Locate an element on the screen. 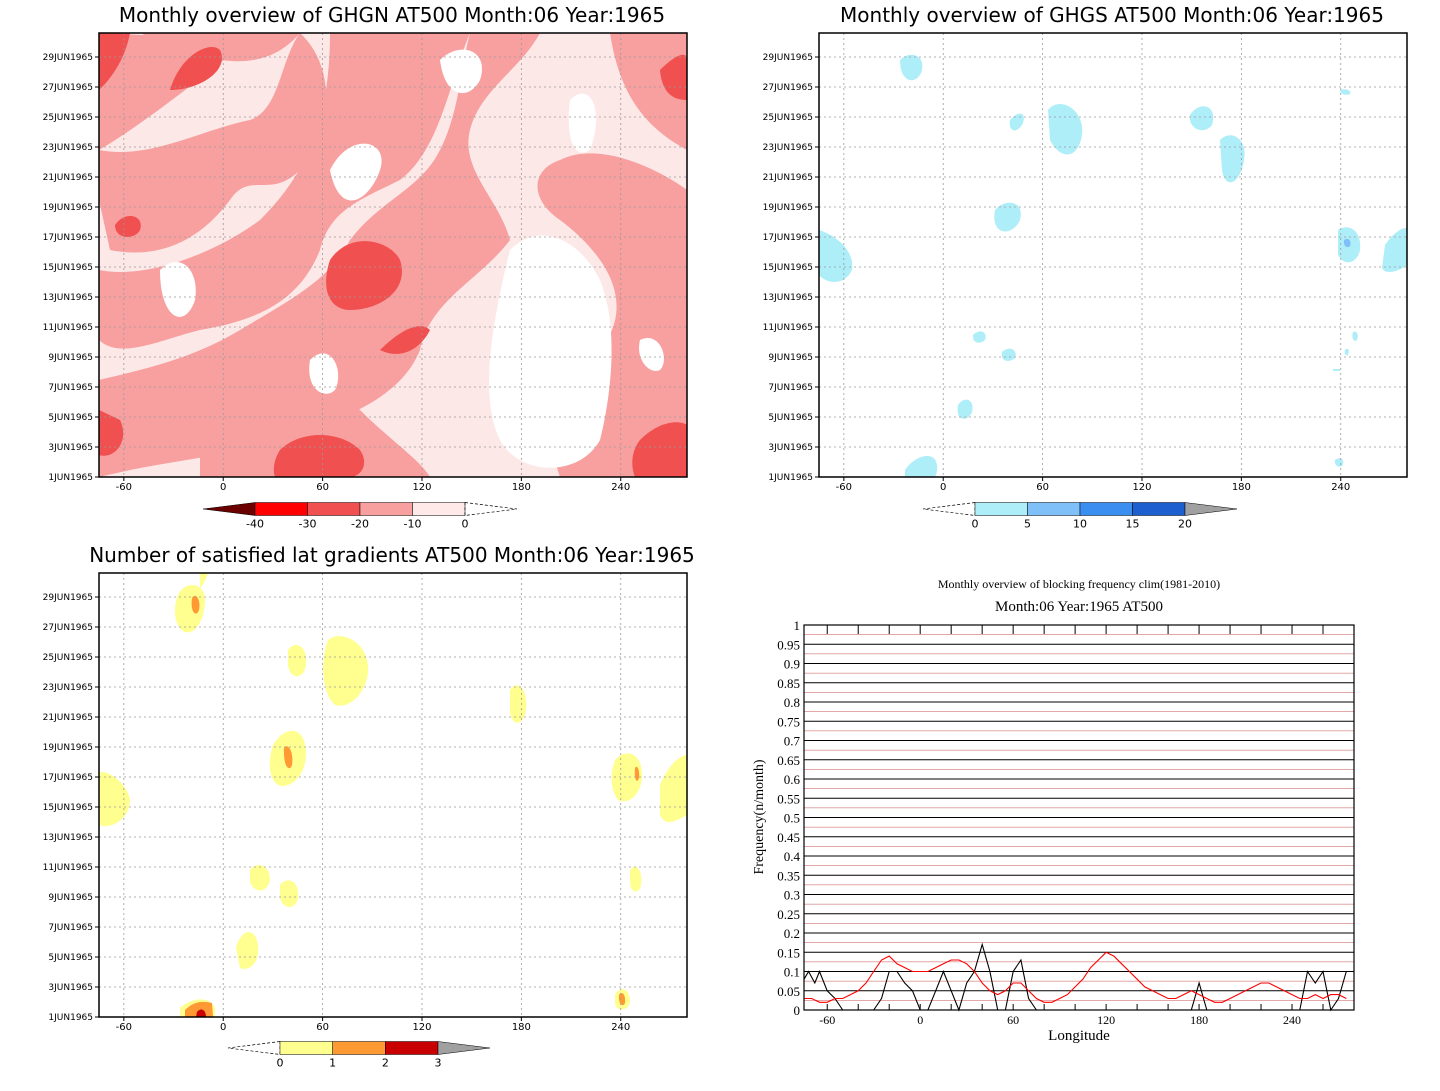 This screenshot has height=1091, width=1440. y-tick-label: 3JUN1965 is located at coordinates (70, 988).